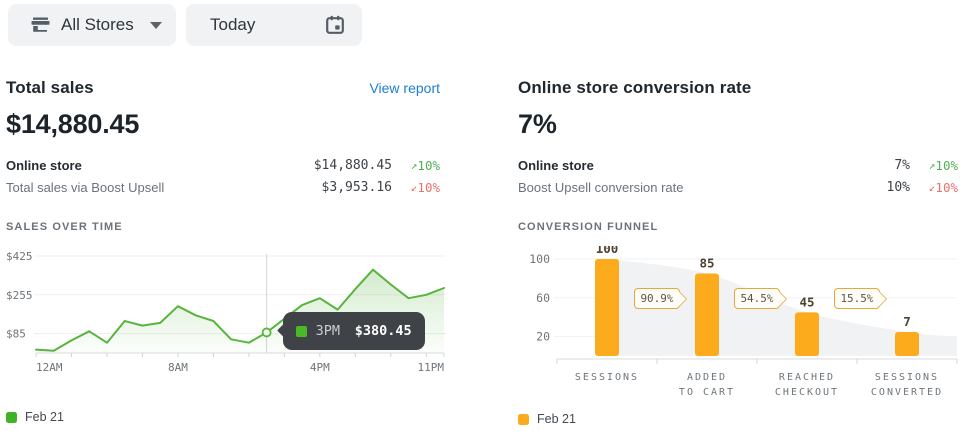  Describe the element at coordinates (320, 367) in the screenshot. I see `svg-text: 4PM` at that location.